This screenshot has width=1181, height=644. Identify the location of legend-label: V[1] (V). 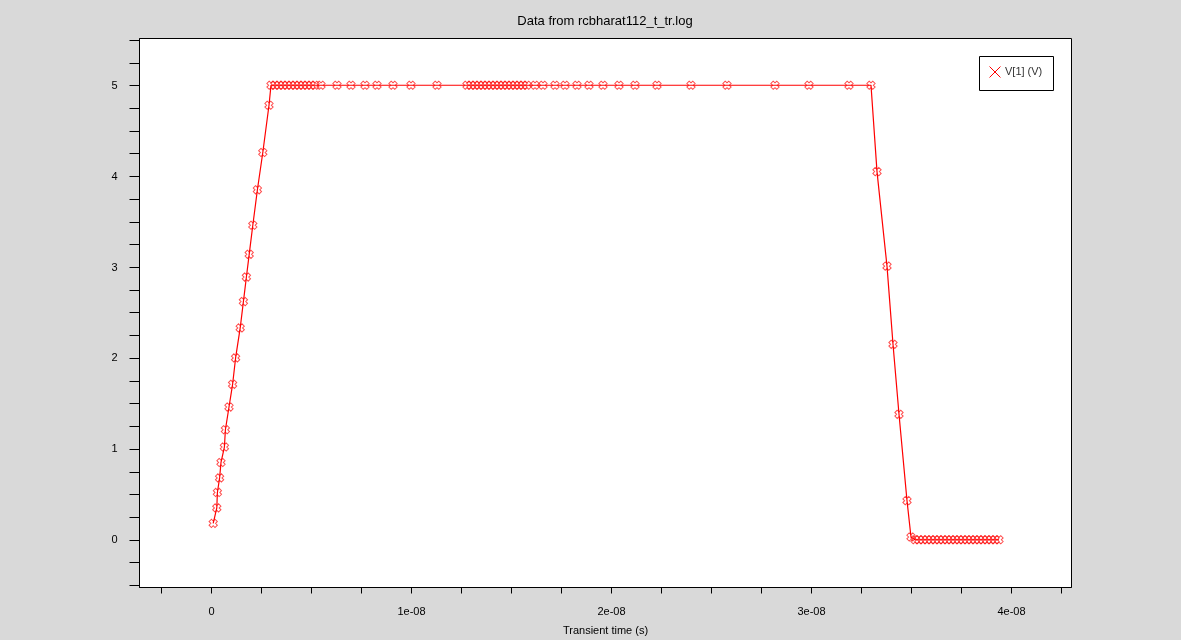
(1024, 71).